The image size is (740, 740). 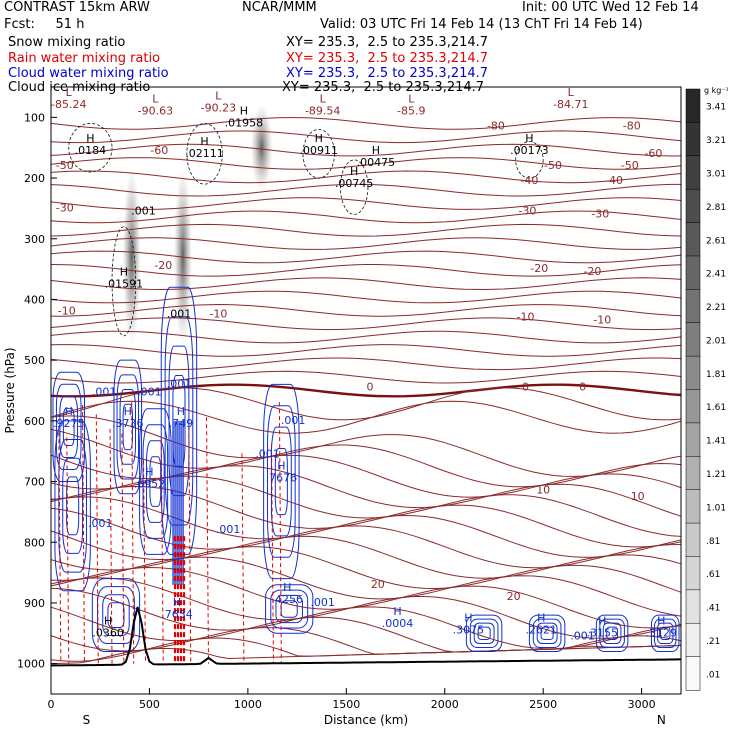 I want to click on extremum-value: .9275, so click(x=69, y=423).